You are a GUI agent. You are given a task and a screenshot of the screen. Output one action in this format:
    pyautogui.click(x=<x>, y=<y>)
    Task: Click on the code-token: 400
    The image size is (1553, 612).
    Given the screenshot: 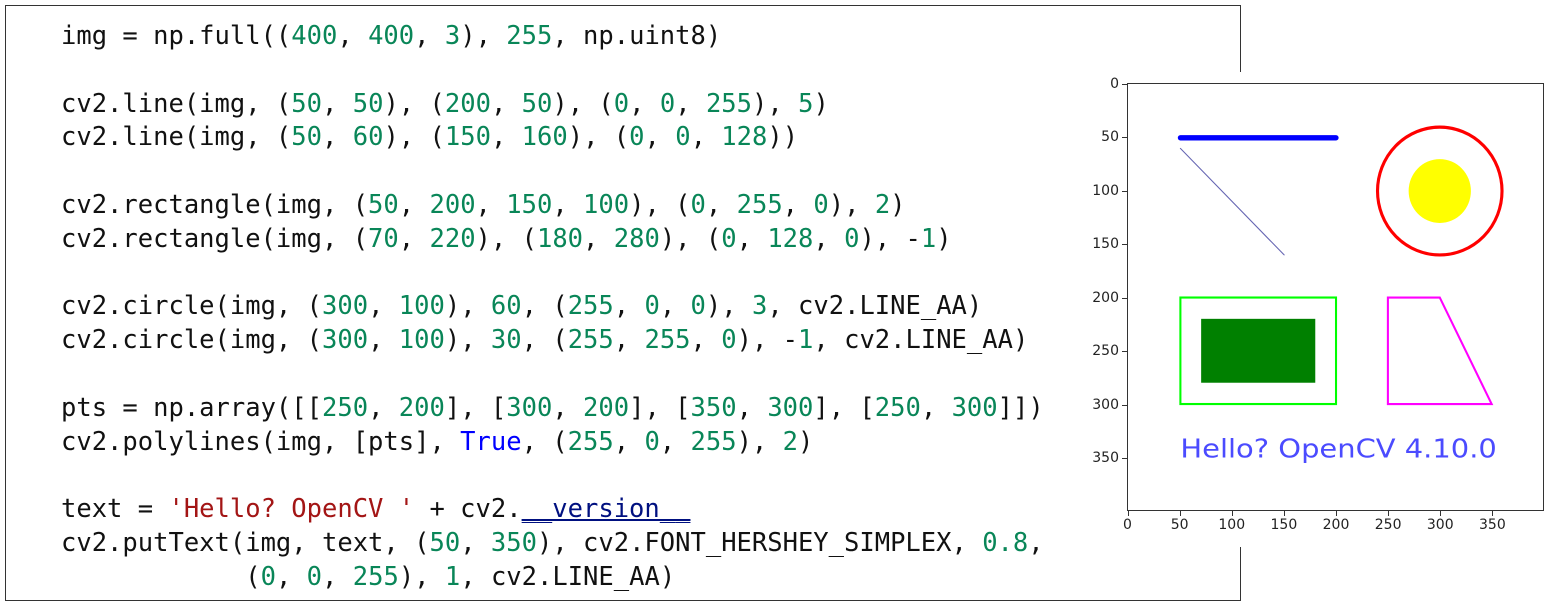 What is the action you would take?
    pyautogui.click(x=314, y=36)
    